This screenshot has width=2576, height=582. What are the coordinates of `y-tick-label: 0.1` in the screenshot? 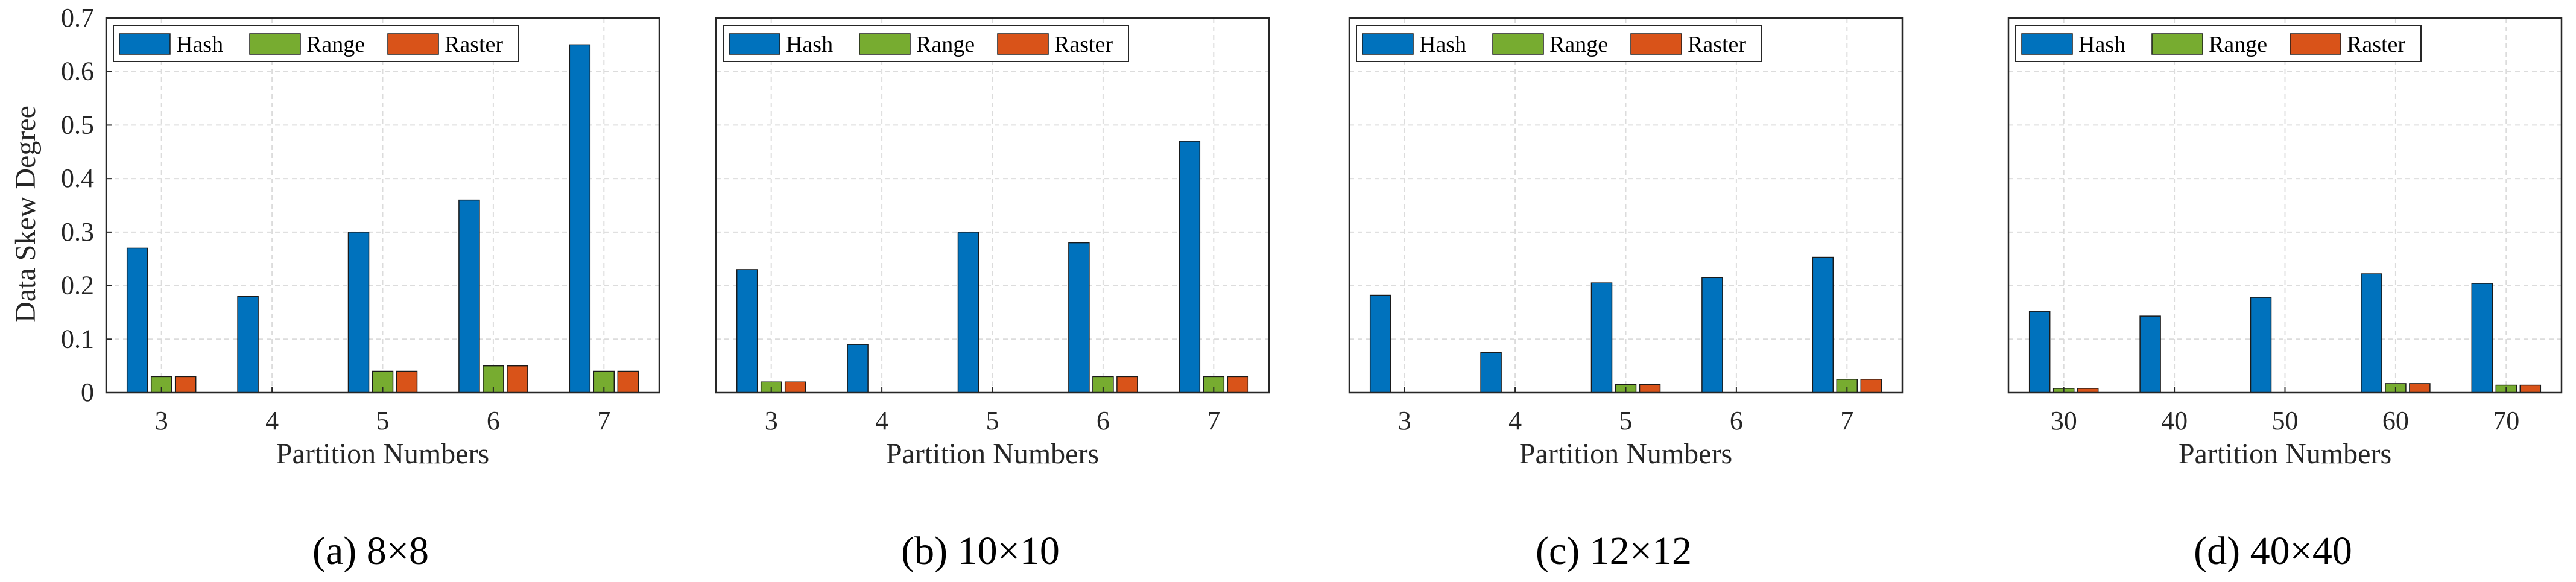 It's located at (77, 338).